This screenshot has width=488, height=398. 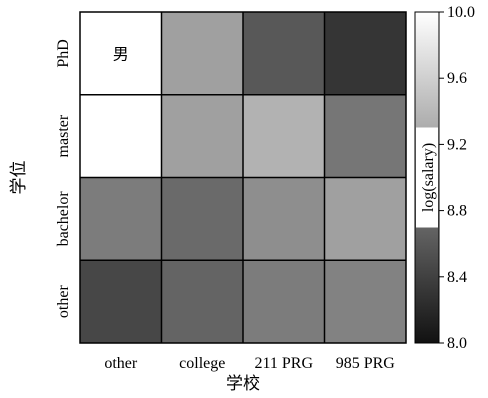 I want to click on x-tick-label: other, so click(x=121, y=363).